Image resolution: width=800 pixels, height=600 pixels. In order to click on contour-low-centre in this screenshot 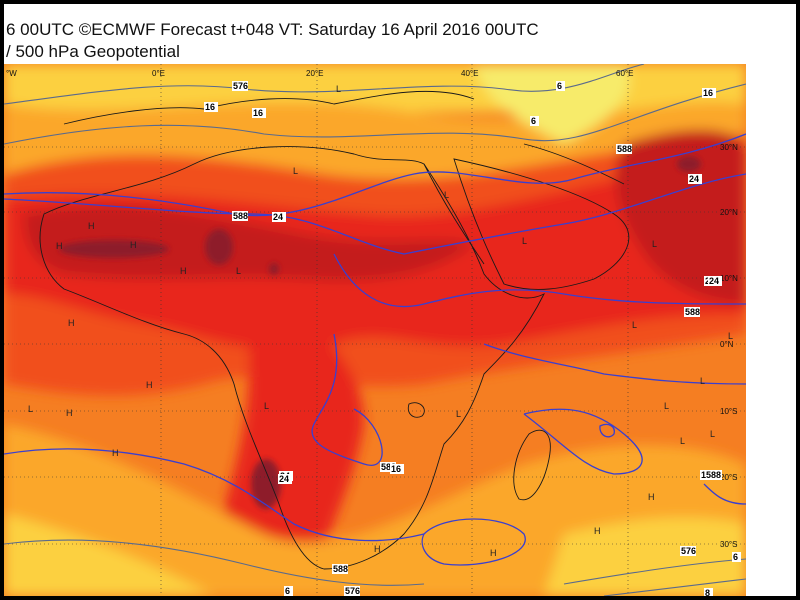, I will do `click(607, 430)`.